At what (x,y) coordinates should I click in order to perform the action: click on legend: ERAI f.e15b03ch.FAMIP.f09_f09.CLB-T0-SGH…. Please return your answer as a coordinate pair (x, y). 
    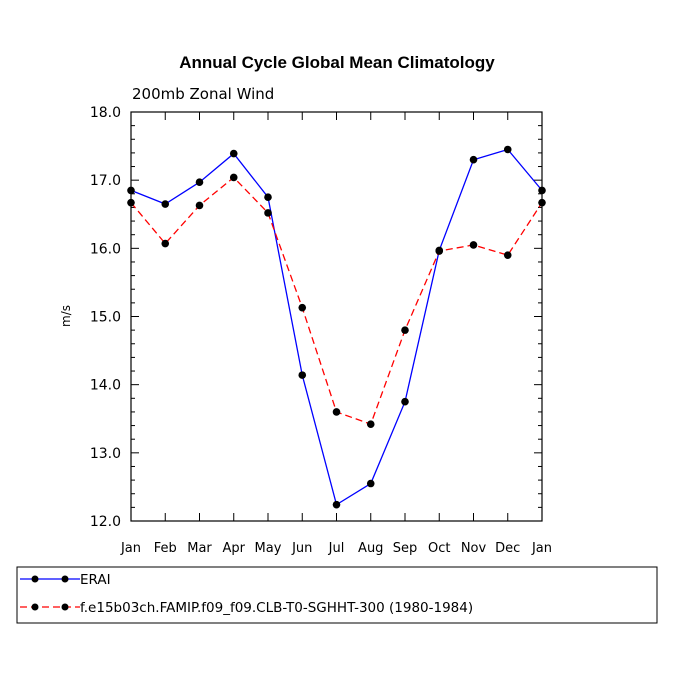
    Looking at the image, I should click on (337, 595).